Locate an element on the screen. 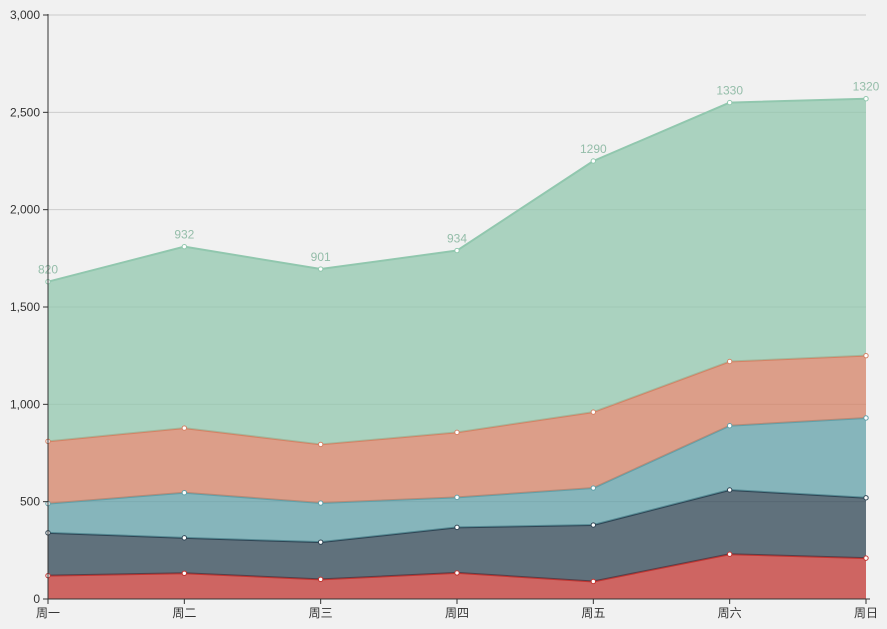  y-axis-label: 500 is located at coordinates (30, 502).